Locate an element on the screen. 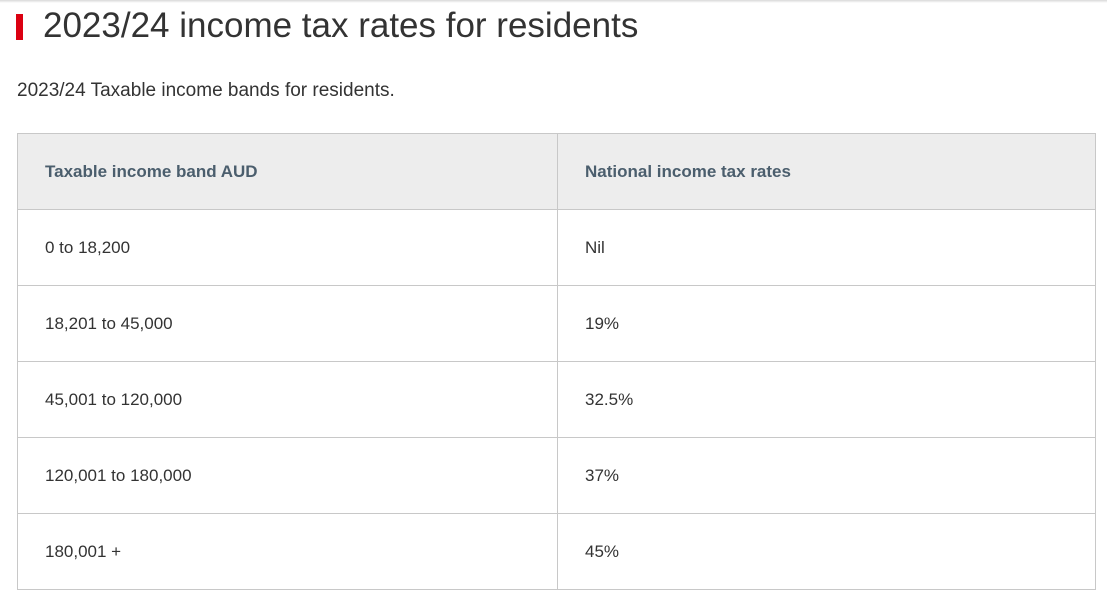 This screenshot has height=600, width=1107. income-band-cell: 18,201 to 45,000 is located at coordinates (287, 323).